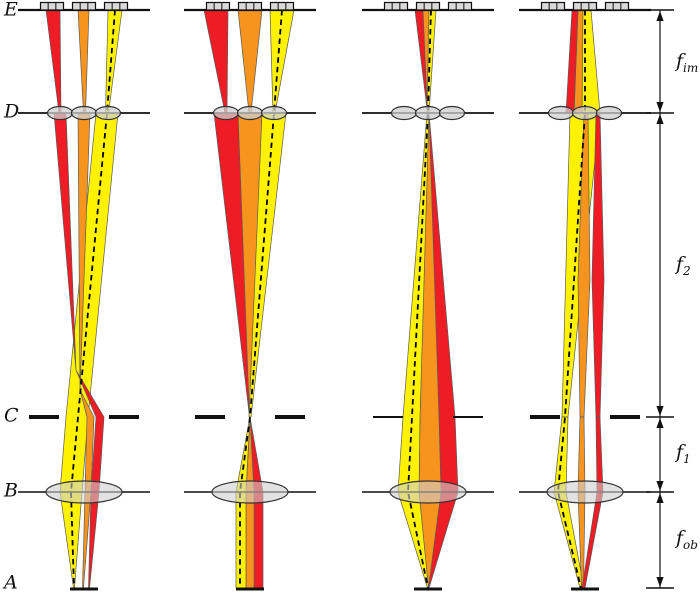  Describe the element at coordinates (687, 539) in the screenshot. I see `focal-label-f-ob: fob` at that location.